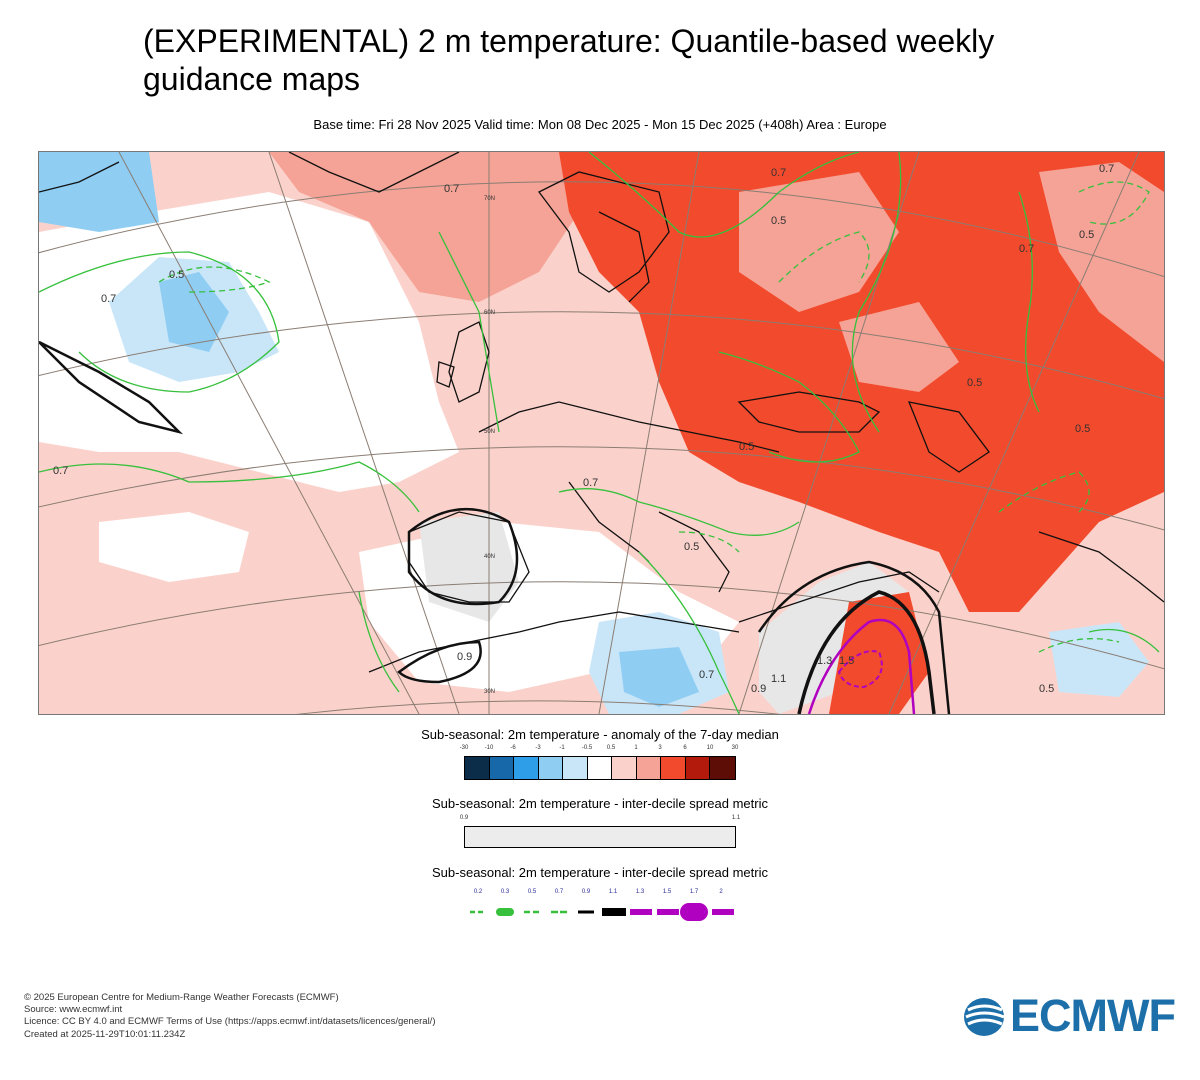 This screenshot has width=1200, height=1080. I want to click on spread-contour-1.5, so click(860, 669).